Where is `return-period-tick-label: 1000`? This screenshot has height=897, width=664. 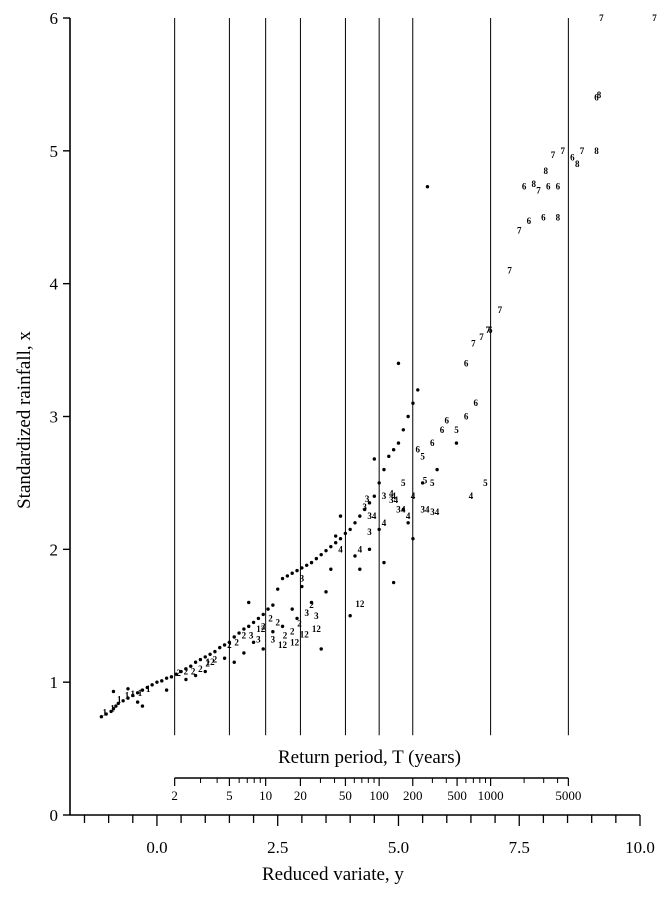
return-period-tick-label: 1000 is located at coordinates (491, 795).